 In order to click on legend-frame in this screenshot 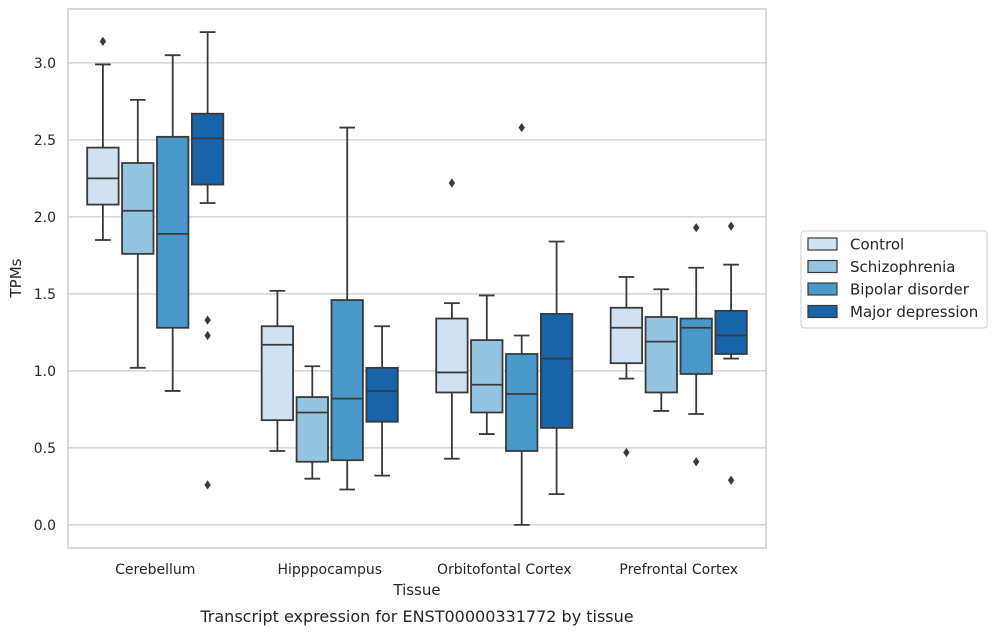, I will do `click(894, 279)`.